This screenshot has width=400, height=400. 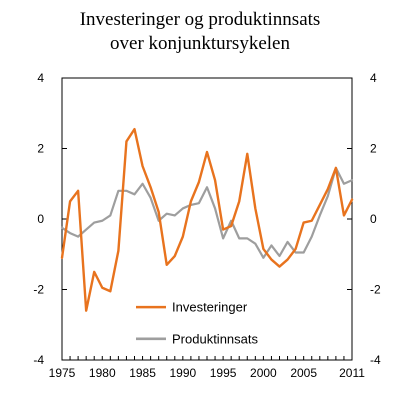 I want to click on x-tick-label: 1995, so click(x=223, y=373).